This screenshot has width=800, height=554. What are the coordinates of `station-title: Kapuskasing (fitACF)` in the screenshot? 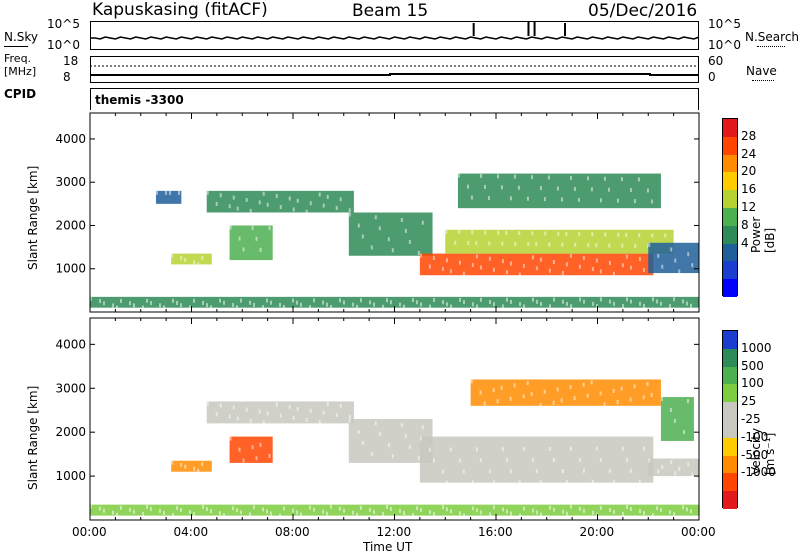 It's located at (180, 10).